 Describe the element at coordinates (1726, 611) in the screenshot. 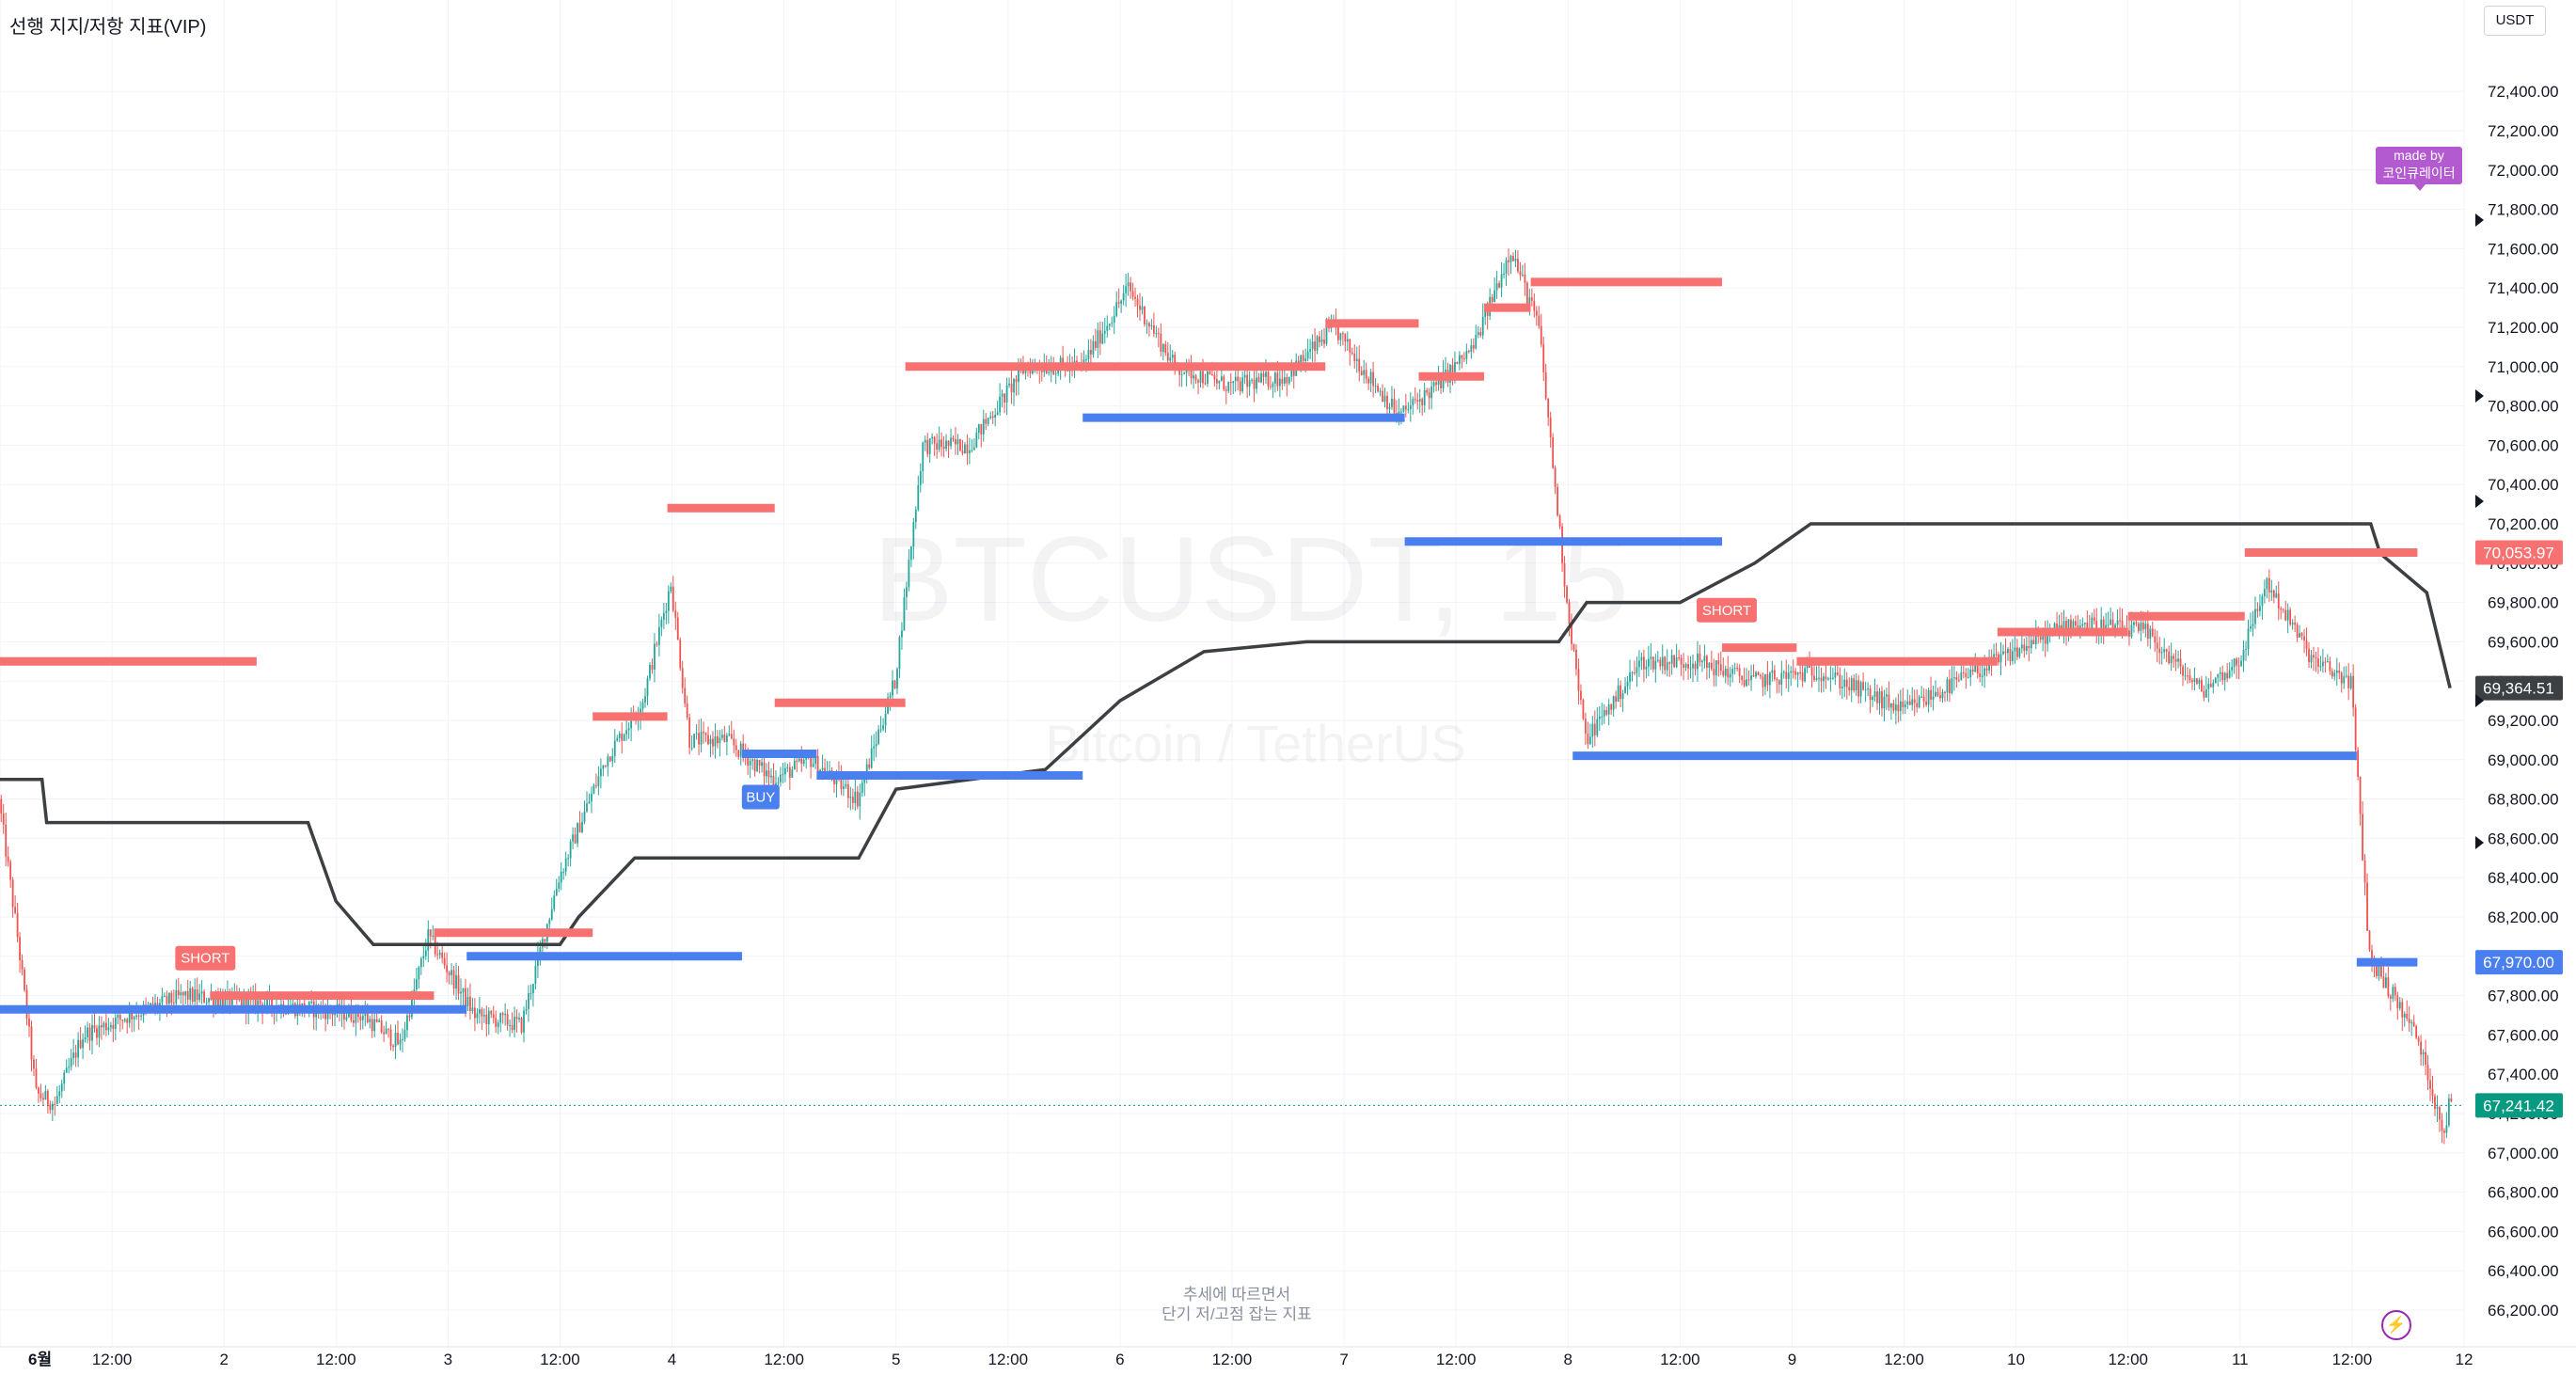

I see `signal-short-label: SHORT` at that location.